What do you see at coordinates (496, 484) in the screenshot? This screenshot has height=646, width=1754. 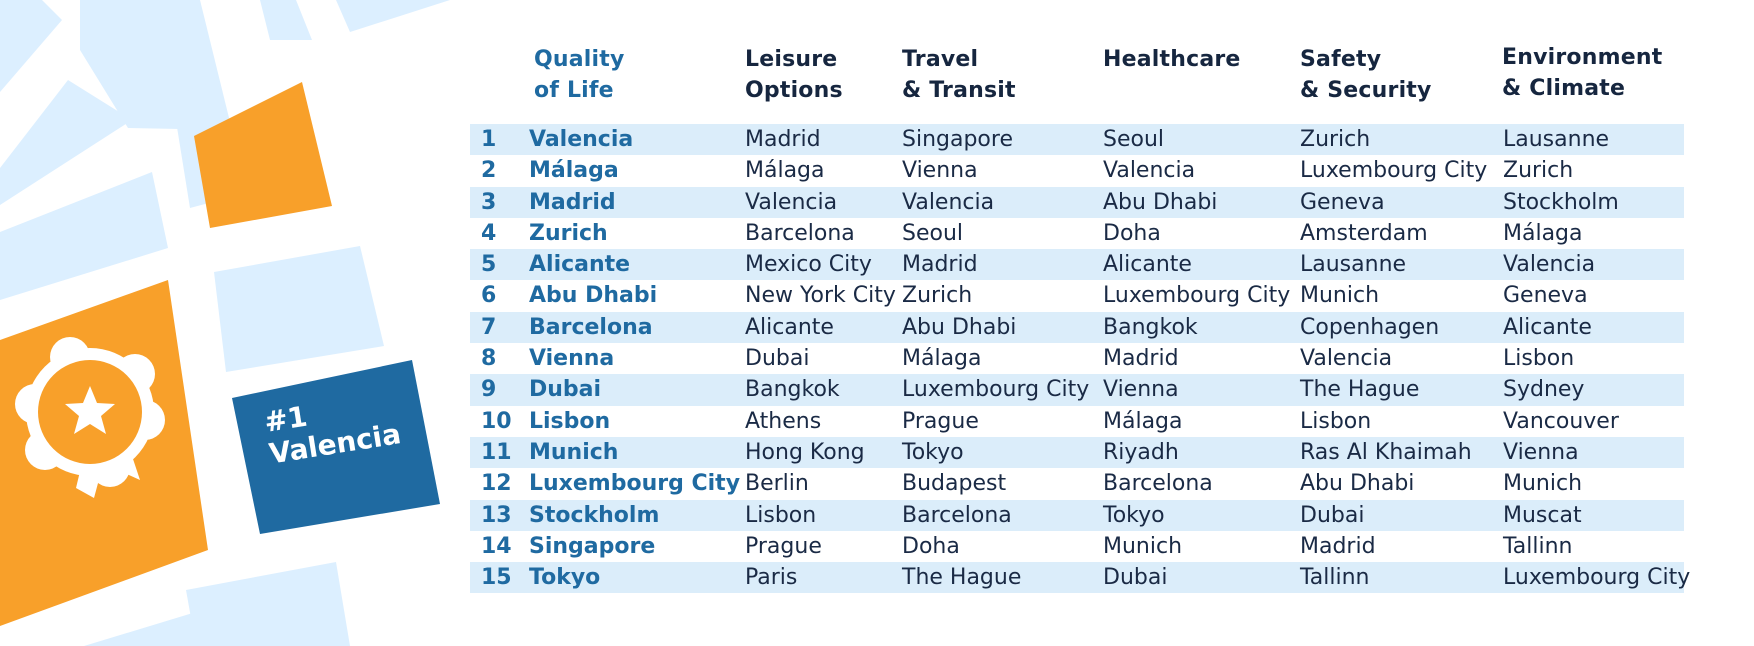 I see `rank-cell: 12` at bounding box center [496, 484].